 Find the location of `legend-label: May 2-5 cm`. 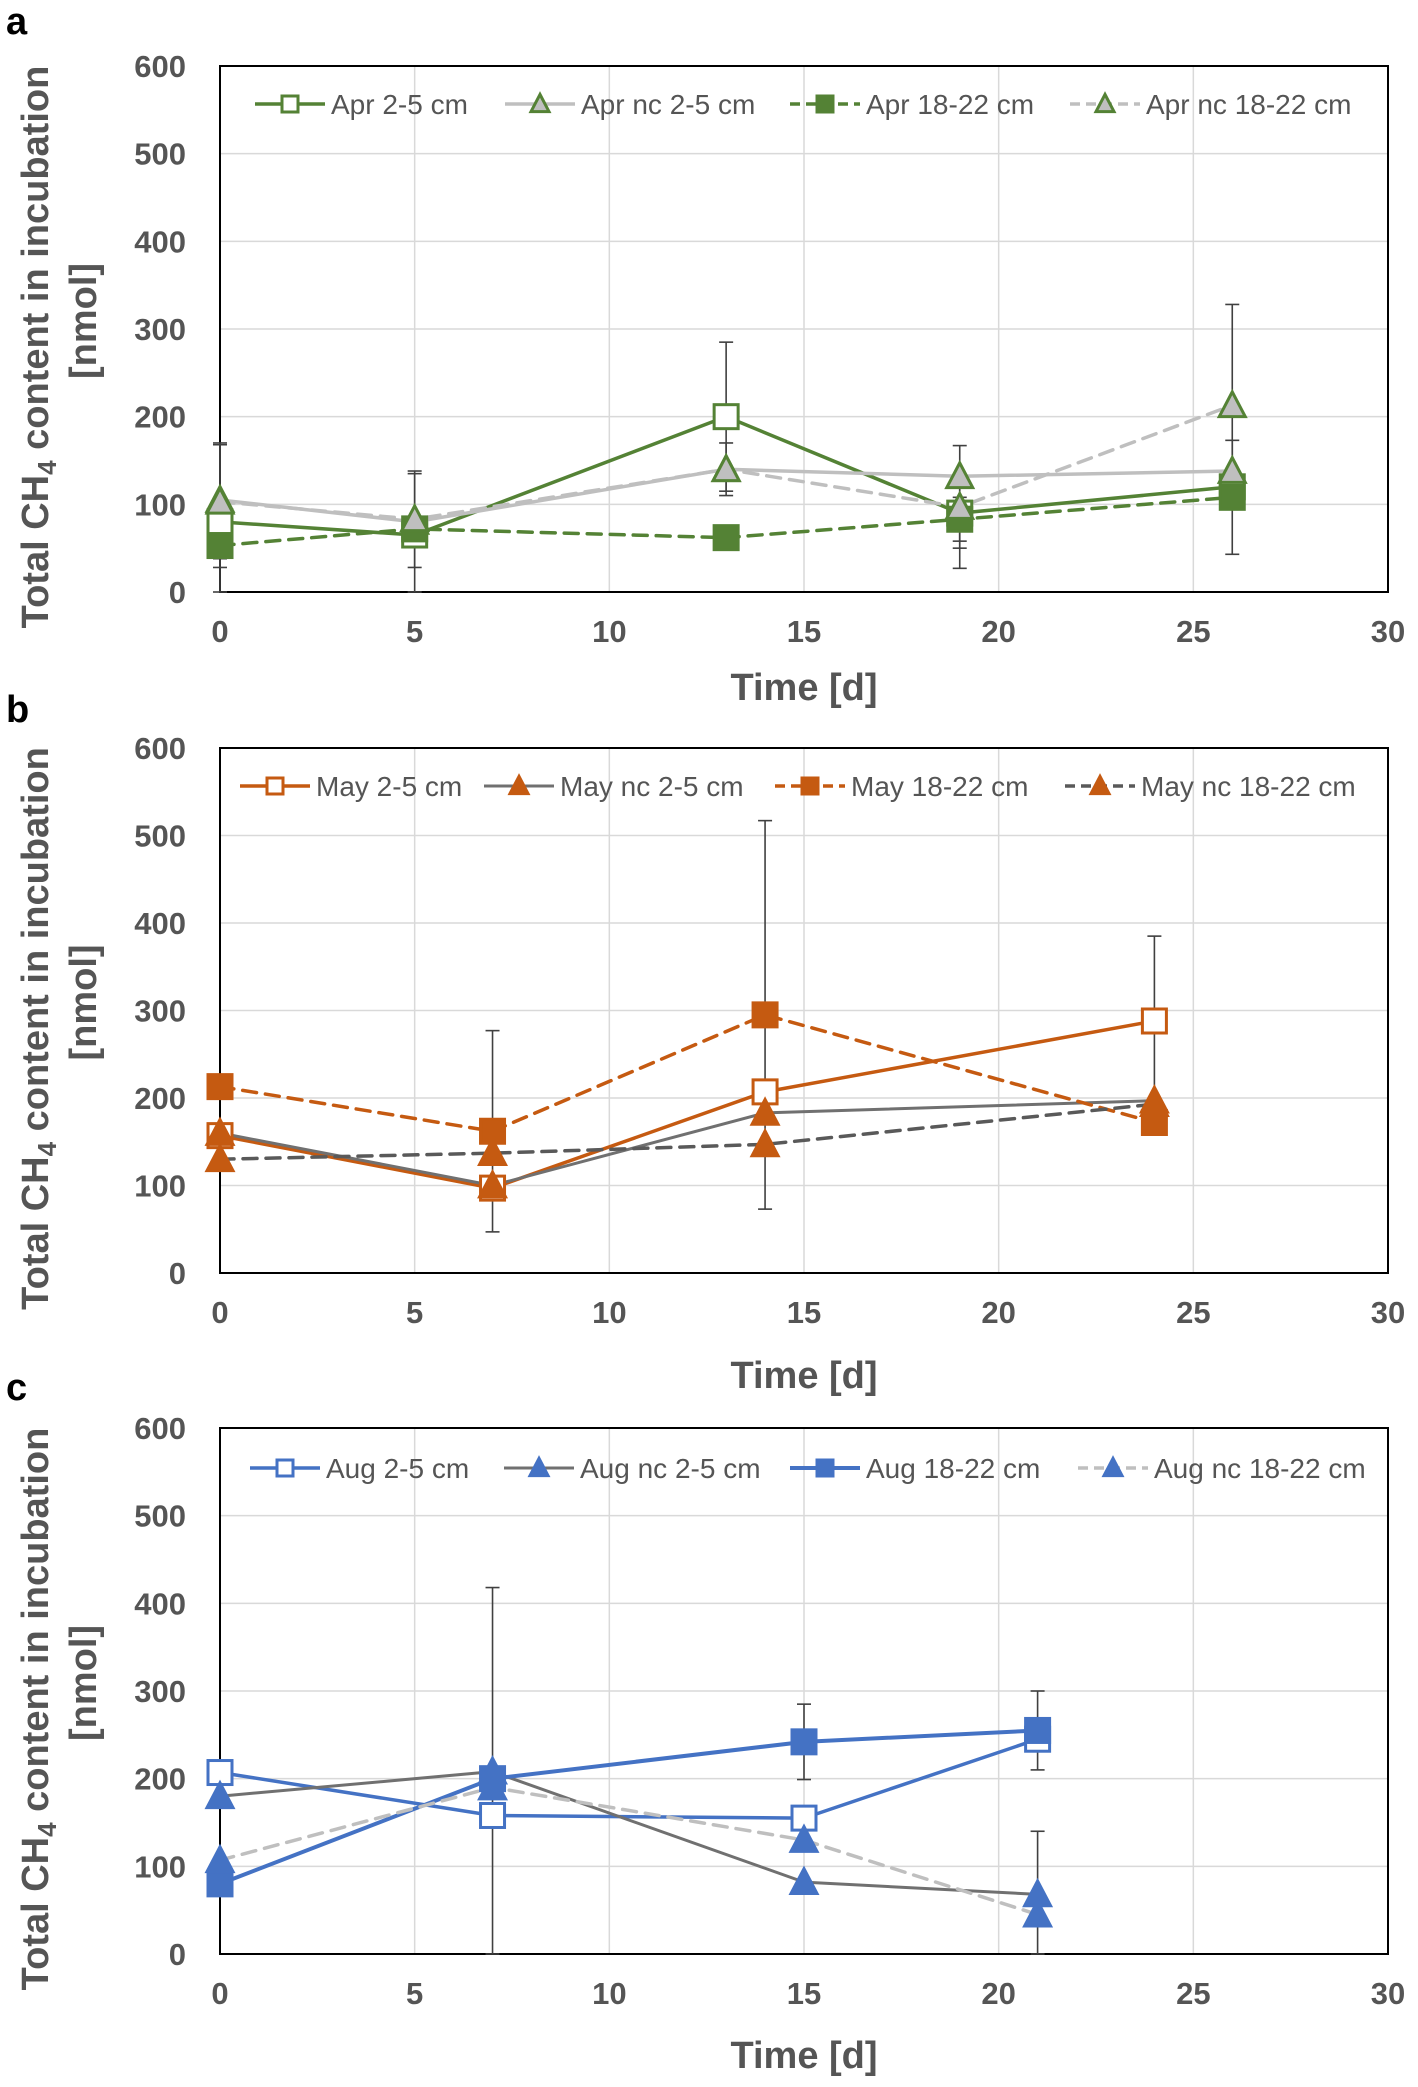

legend-label: May 2-5 cm is located at coordinates (389, 786).